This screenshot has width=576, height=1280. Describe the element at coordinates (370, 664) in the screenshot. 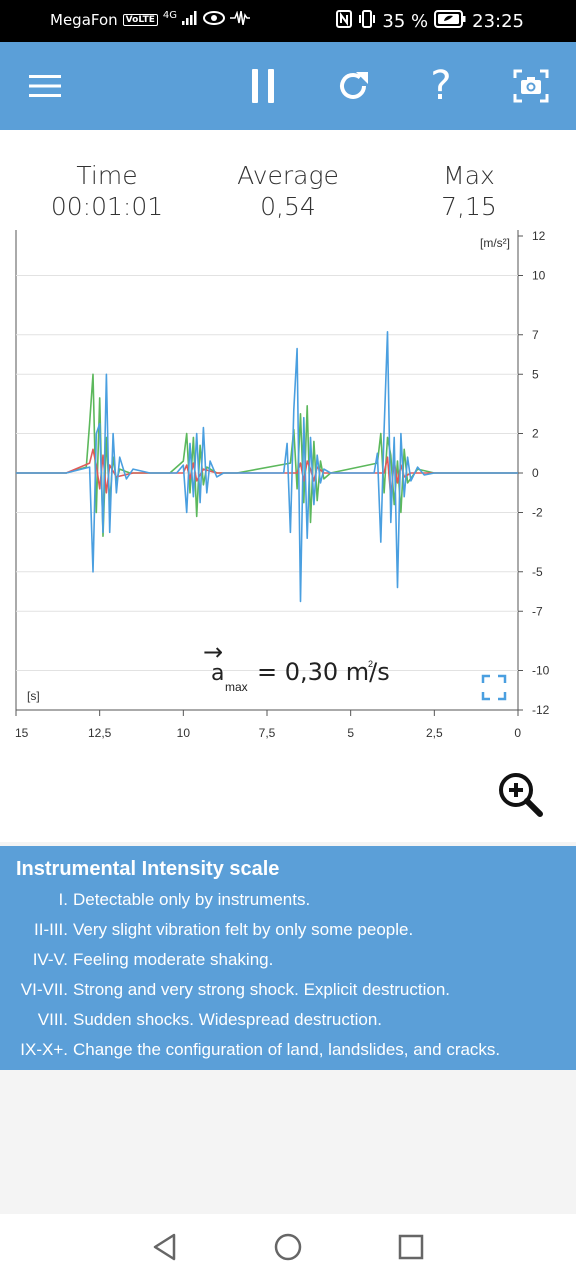

I see `amax-unit-superscript: 2` at that location.